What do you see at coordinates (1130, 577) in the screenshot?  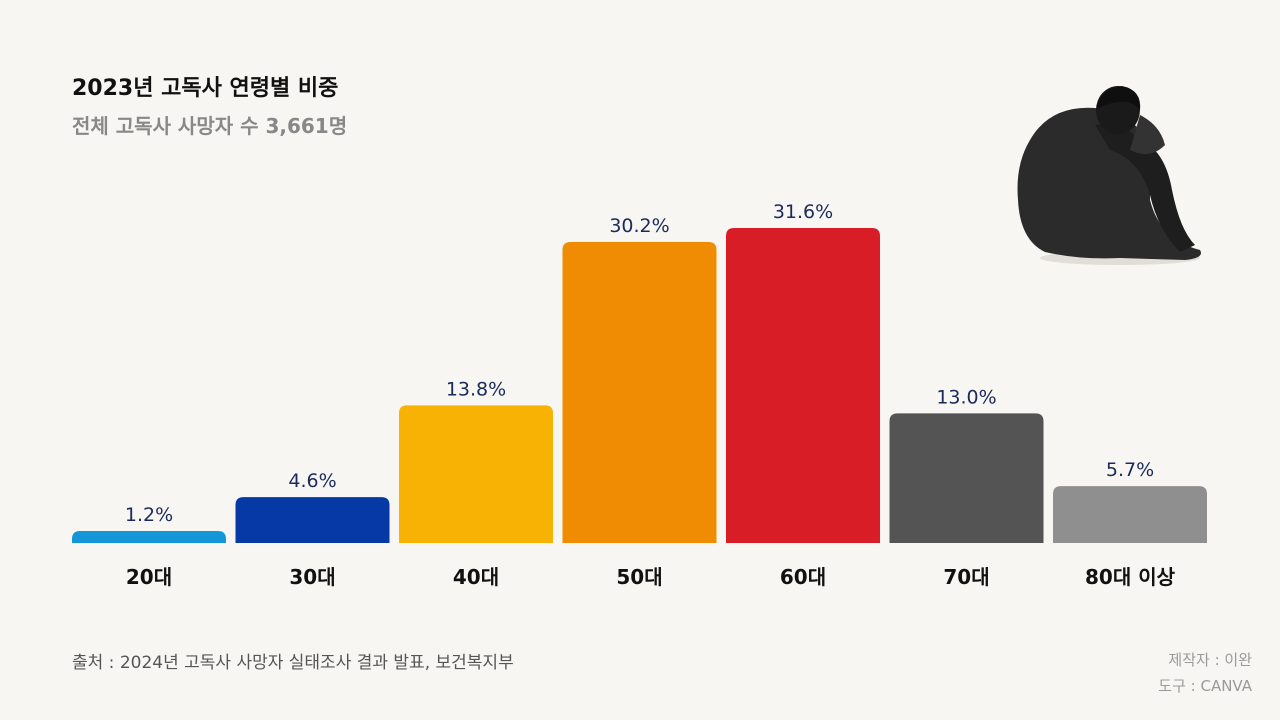 I see `category-label-7: 80대 이상` at bounding box center [1130, 577].